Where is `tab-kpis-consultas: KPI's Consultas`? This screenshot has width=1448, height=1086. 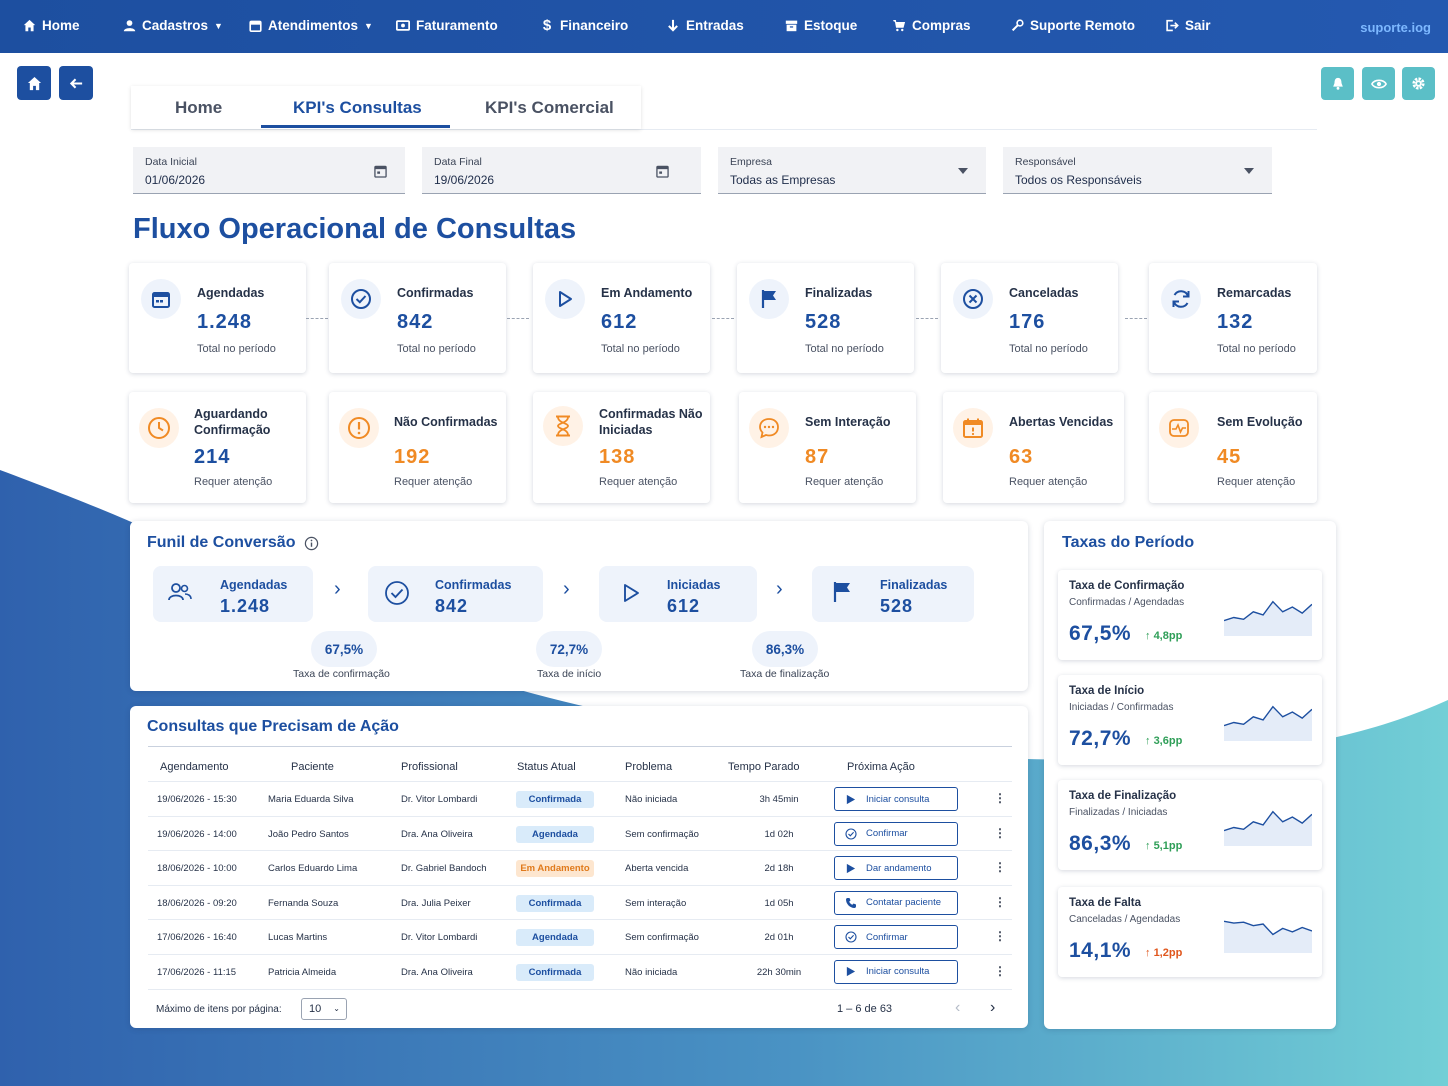
tab-kpis-consultas: KPI's Consultas is located at coordinates (357, 107).